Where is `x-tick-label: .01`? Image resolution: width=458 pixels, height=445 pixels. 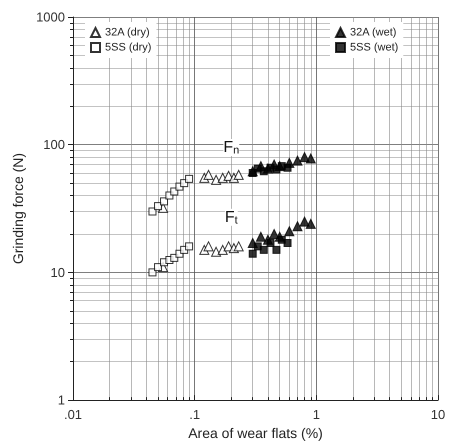
x-tick-label: .01 is located at coordinates (73, 414).